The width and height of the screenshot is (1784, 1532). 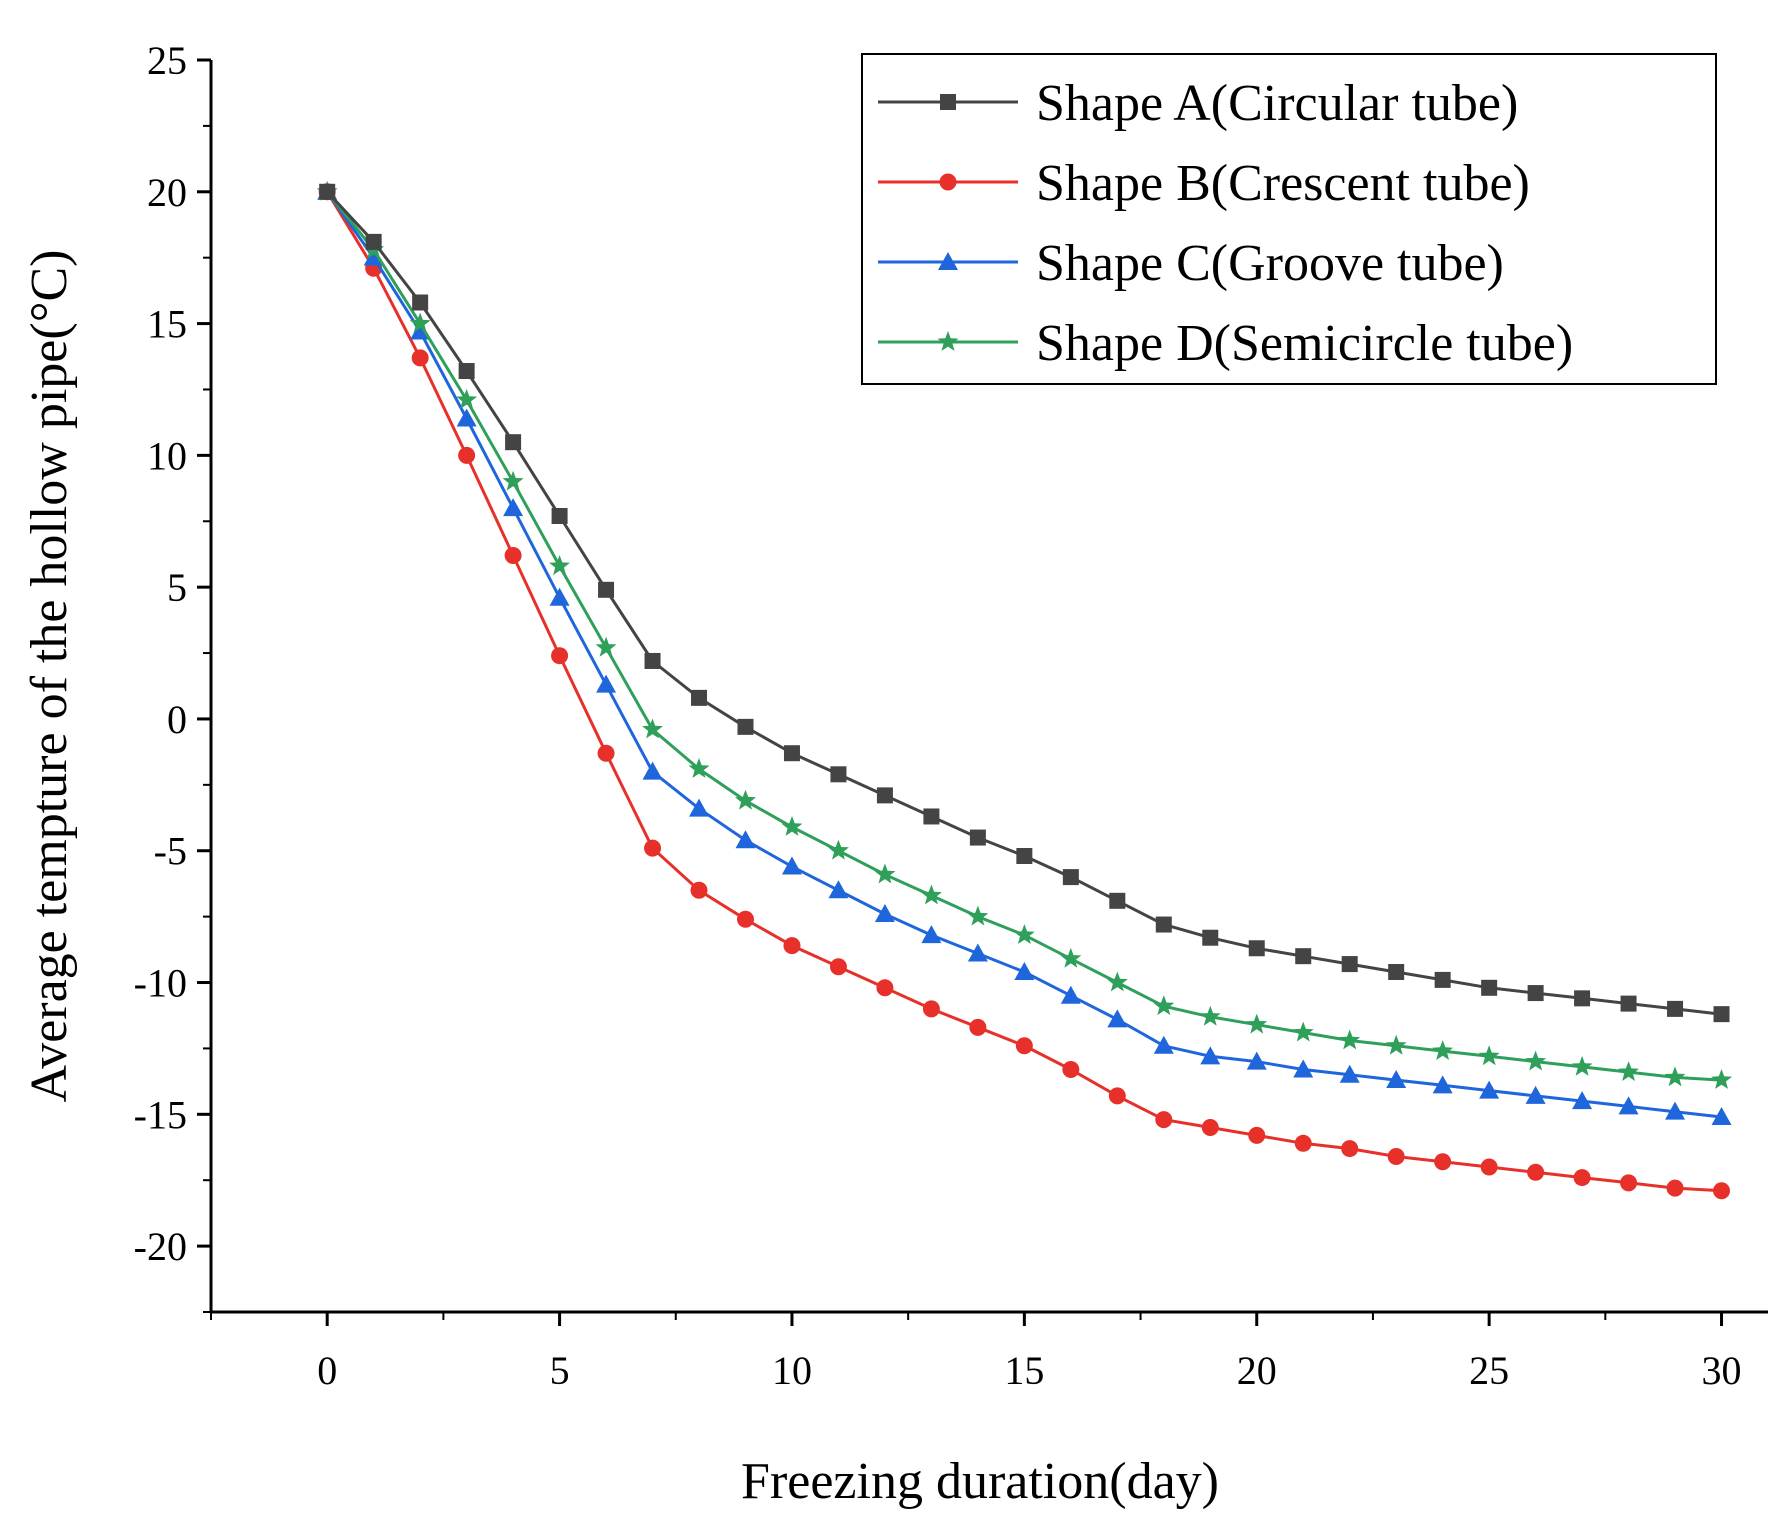 I want to click on legend-entry: Shape B(Crescent tube), so click(x=1204, y=183).